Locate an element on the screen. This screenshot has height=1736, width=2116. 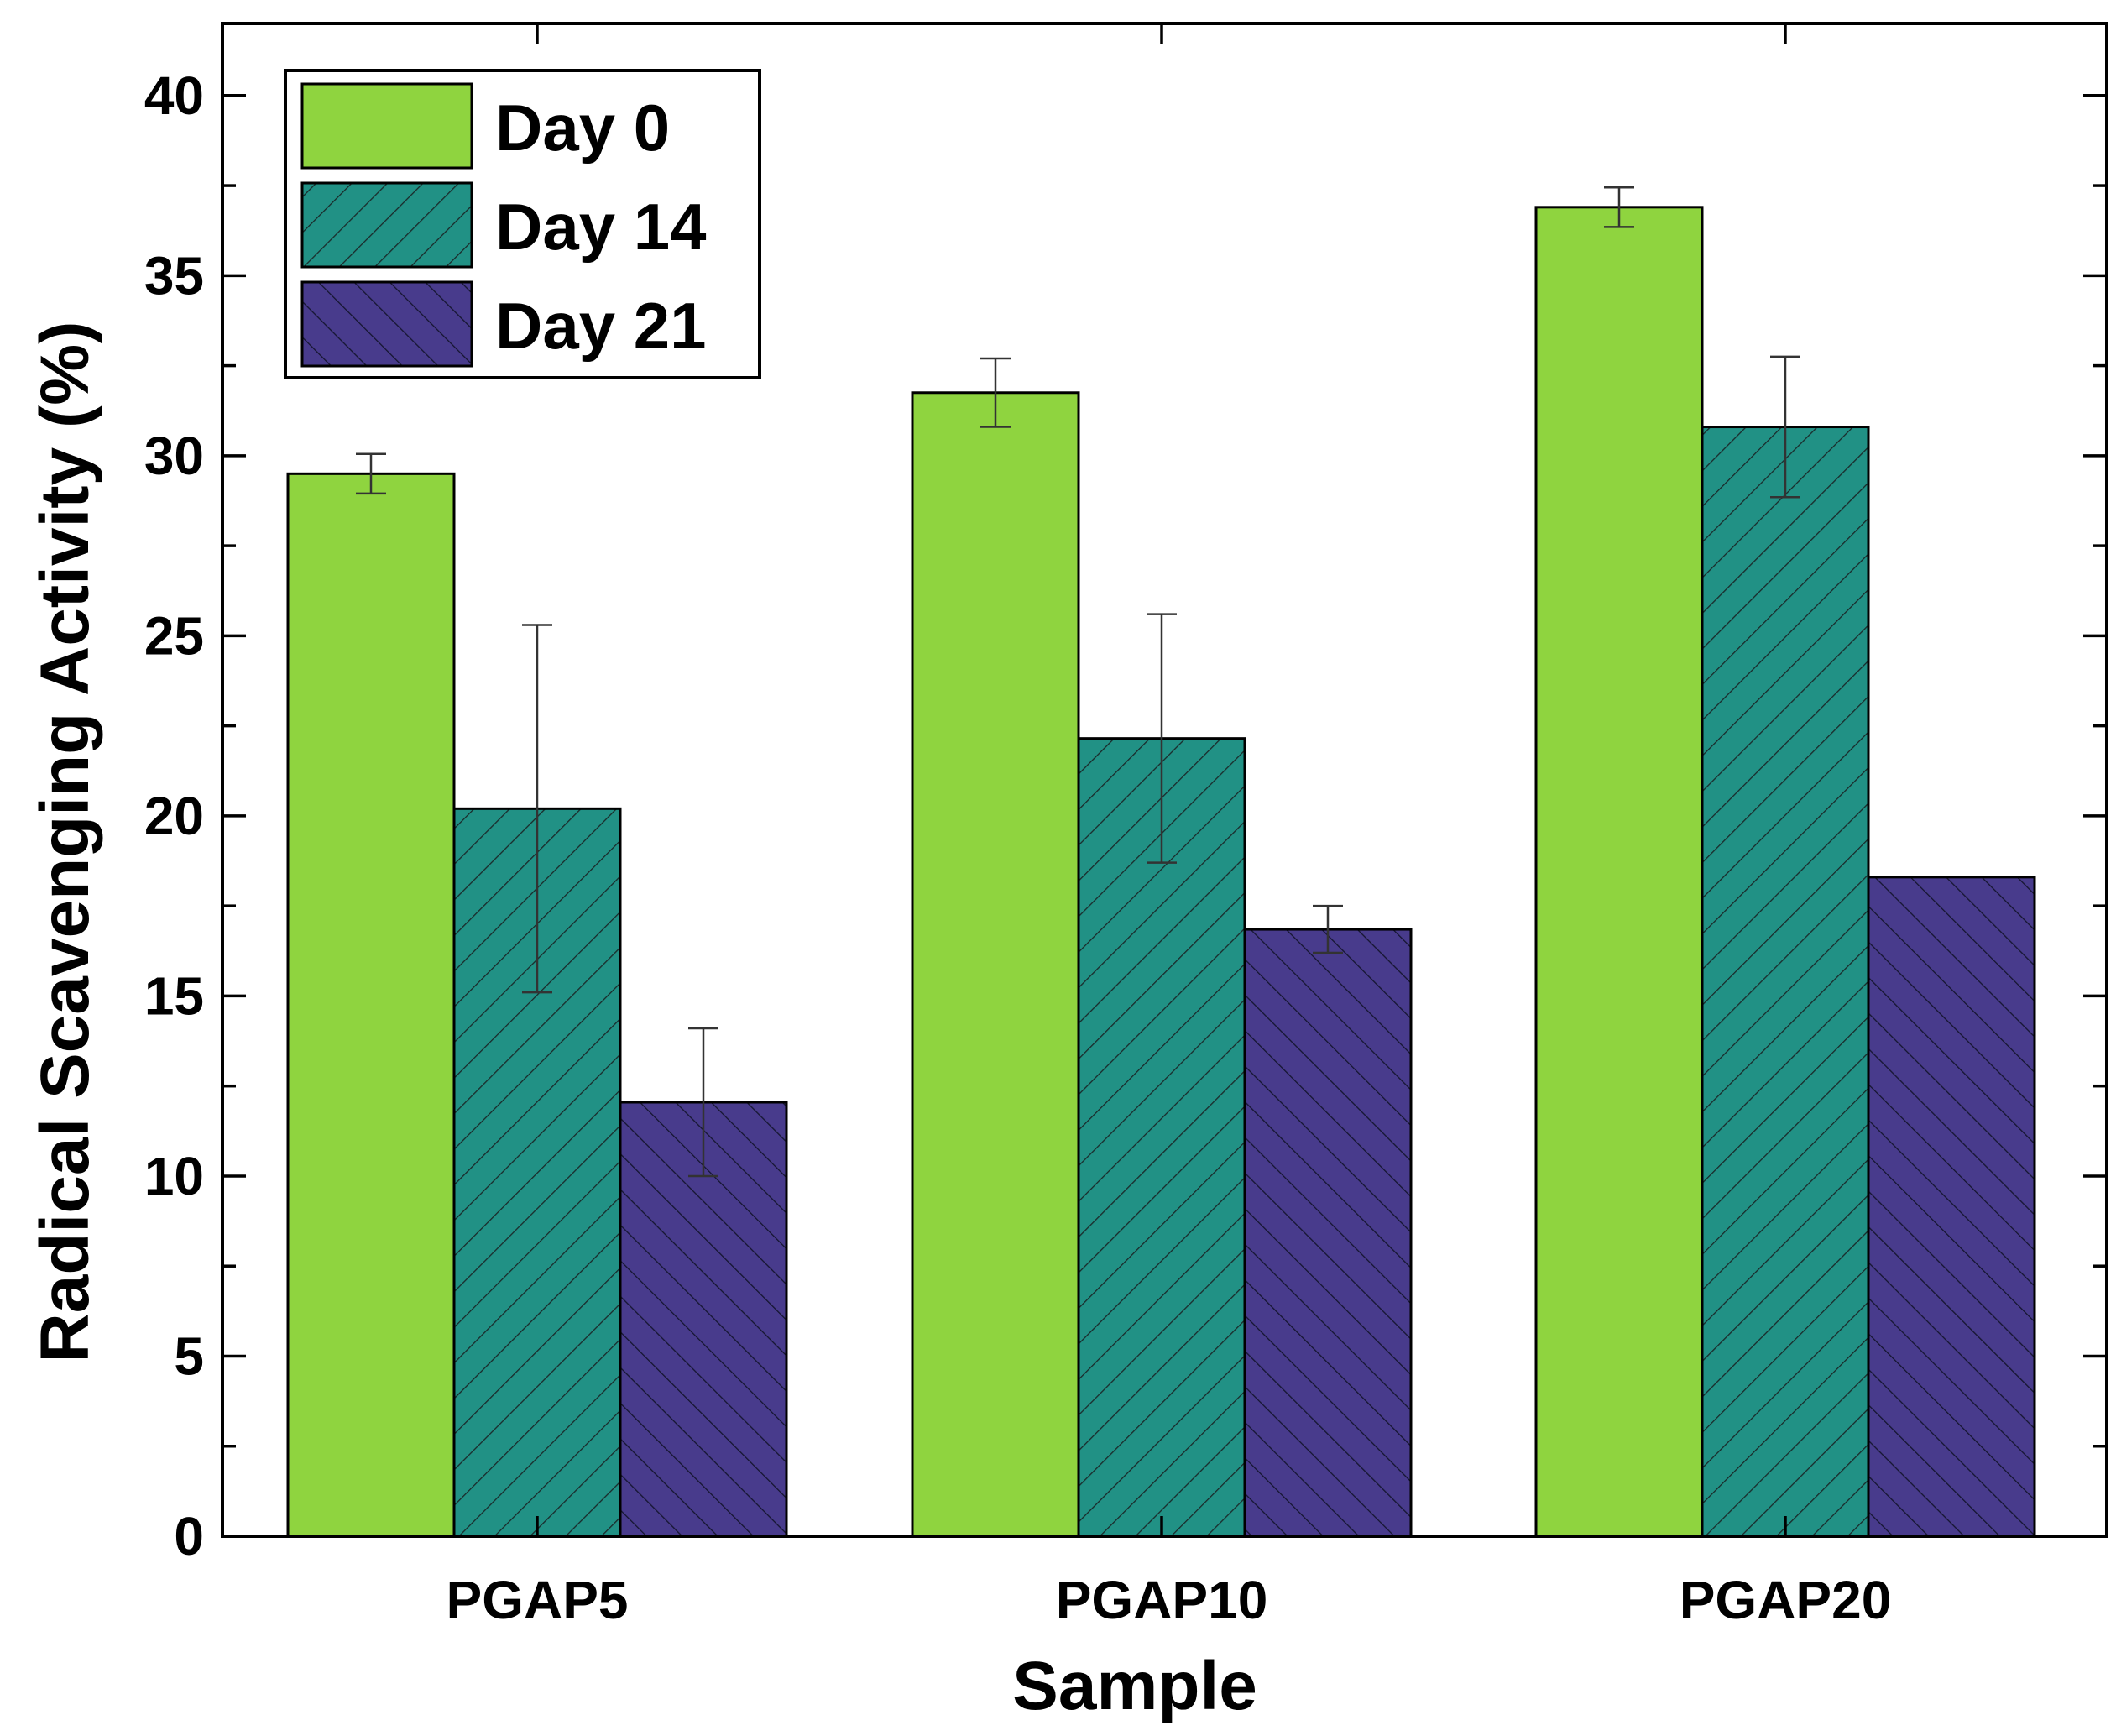
y-tick-label-20: 20 is located at coordinates (174, 816).